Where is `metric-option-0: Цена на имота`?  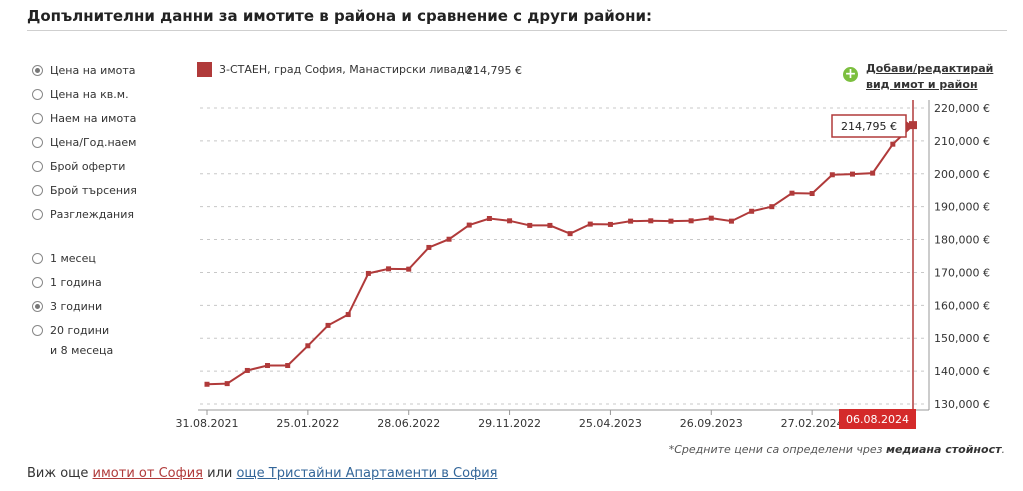 metric-option-0: Цена на имота is located at coordinates (84, 76).